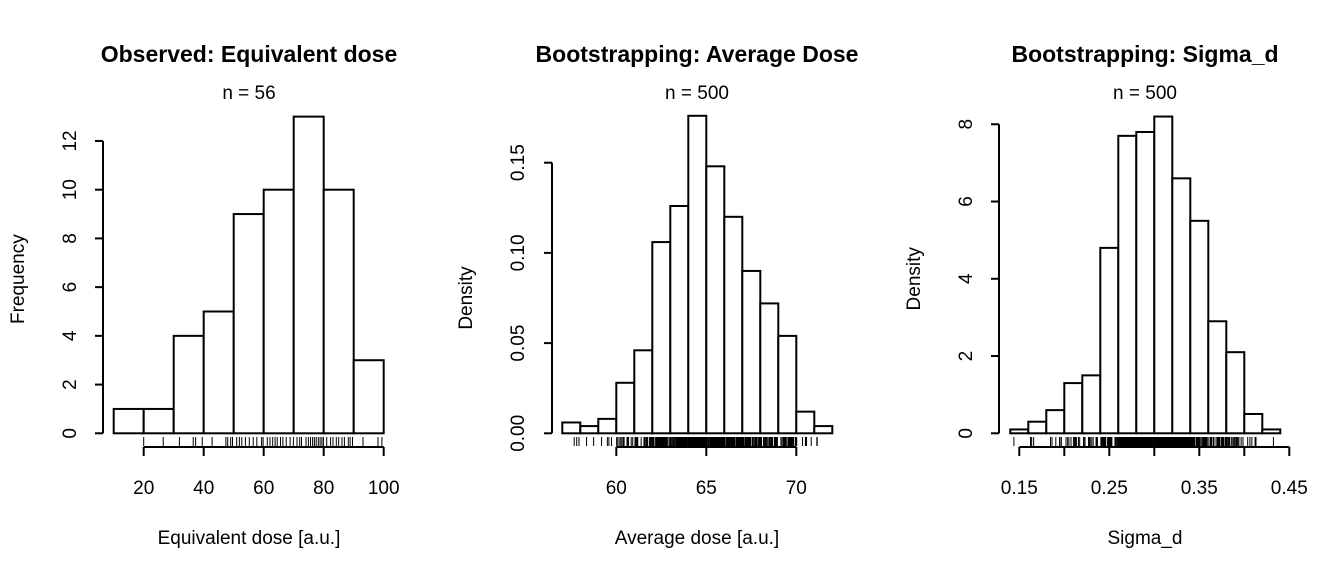  I want to click on chart-title: Bootstrapping: Sigma_d, so click(1144, 54).